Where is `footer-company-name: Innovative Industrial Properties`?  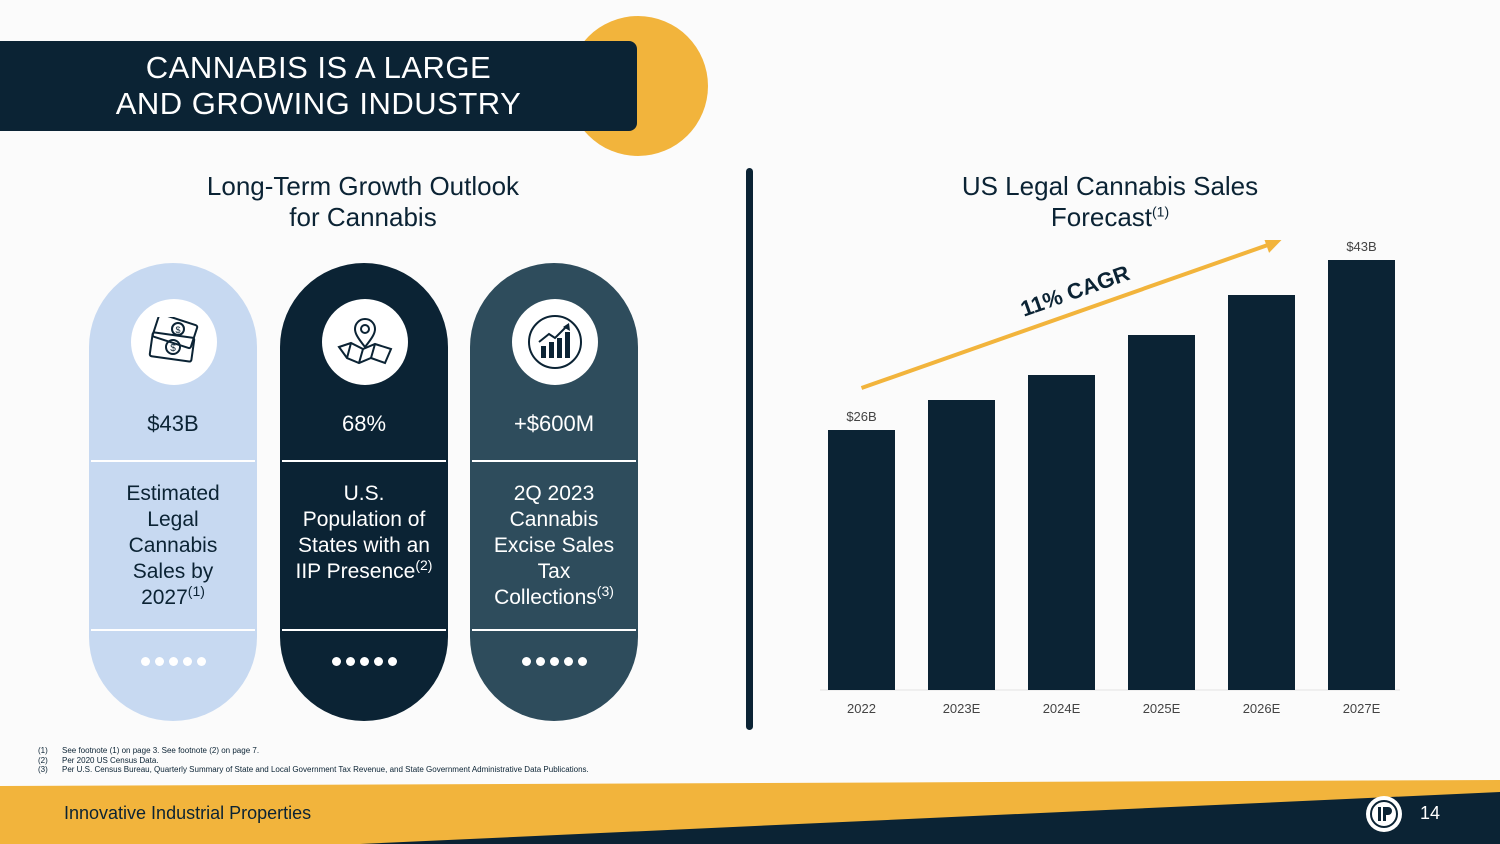 footer-company-name: Innovative Industrial Properties is located at coordinates (188, 813).